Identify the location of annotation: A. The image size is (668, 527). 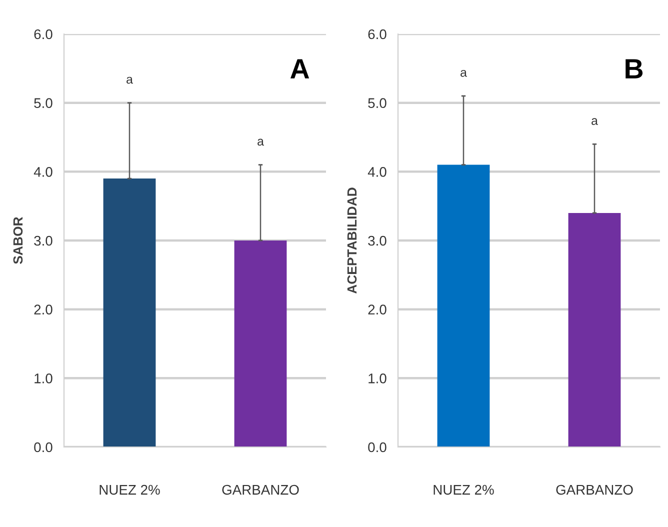
(300, 68).